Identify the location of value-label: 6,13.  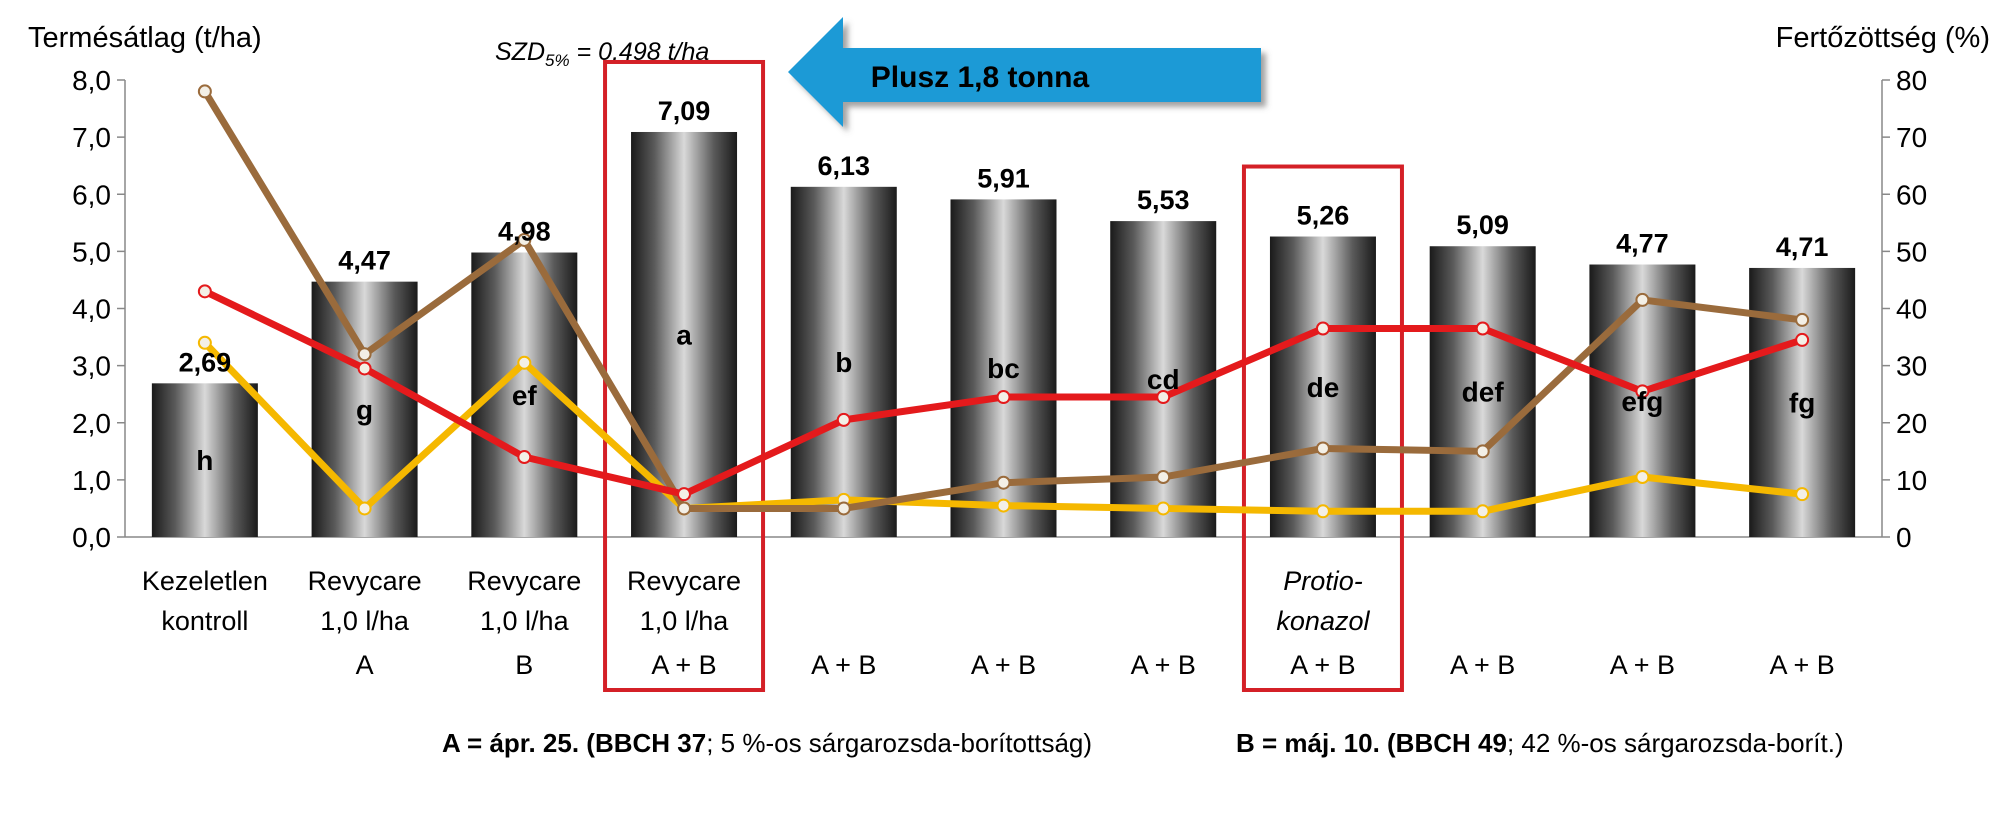
(843, 166).